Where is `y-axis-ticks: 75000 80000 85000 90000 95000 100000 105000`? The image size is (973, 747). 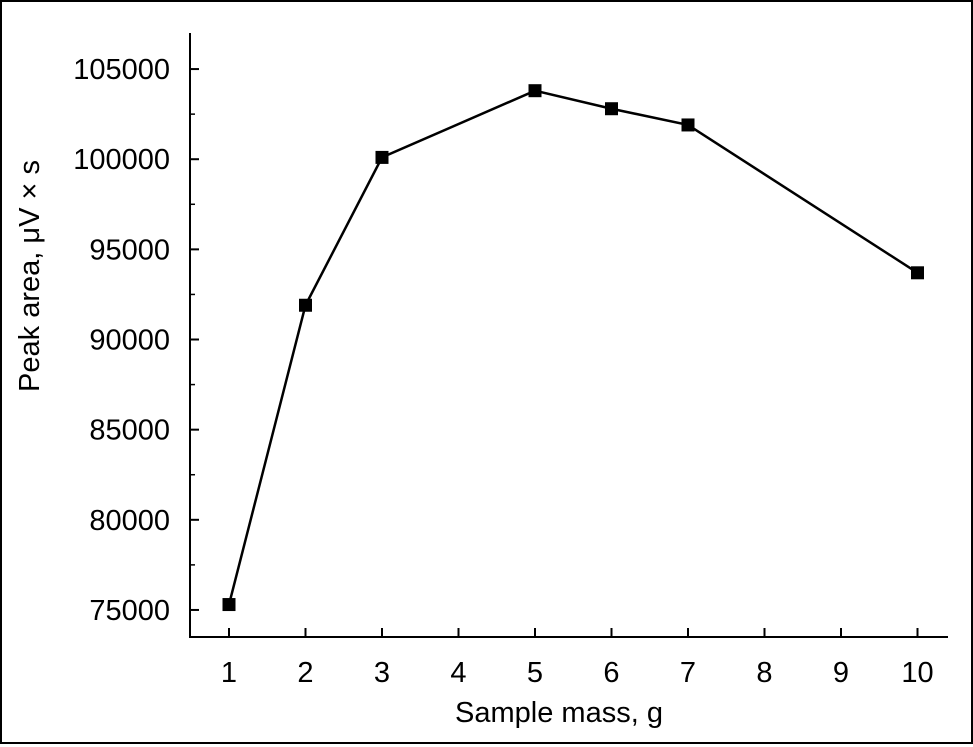 y-axis-ticks: 75000 80000 85000 90000 95000 100000 105000 is located at coordinates (136, 340).